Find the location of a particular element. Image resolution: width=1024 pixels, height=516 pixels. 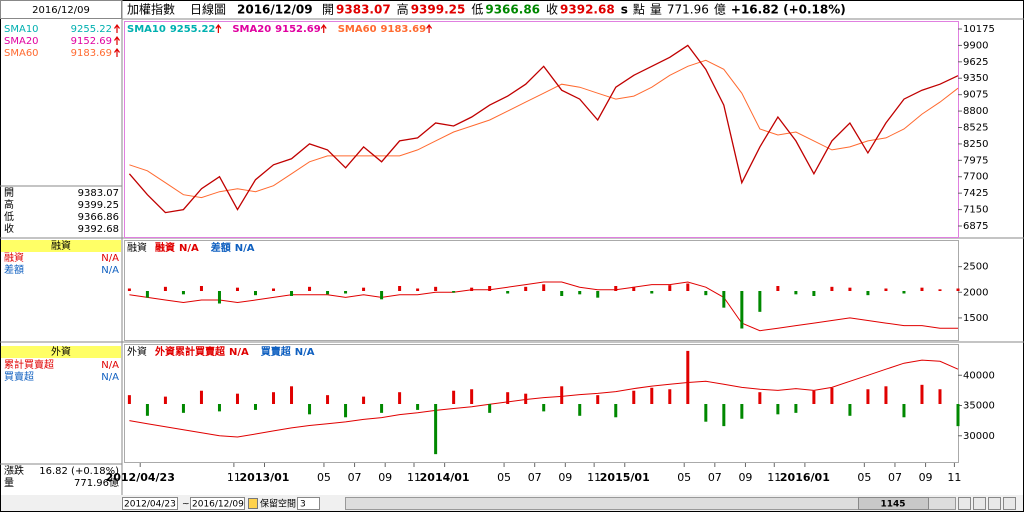

reserve-value: 3 is located at coordinates (303, 505).